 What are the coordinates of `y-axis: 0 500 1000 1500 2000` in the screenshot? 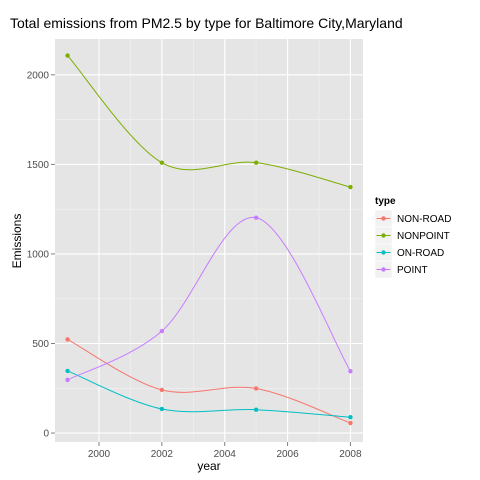 It's located at (41, 255).